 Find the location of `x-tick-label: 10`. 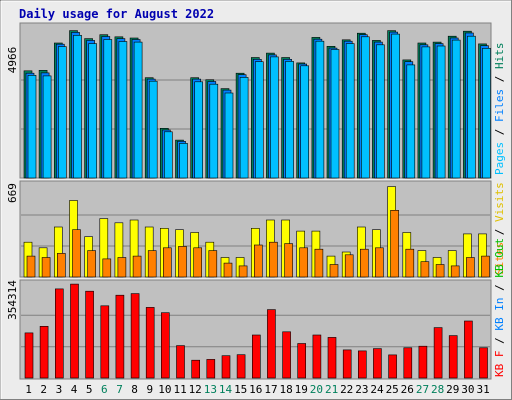

x-tick-label: 10 is located at coordinates (164, 389).